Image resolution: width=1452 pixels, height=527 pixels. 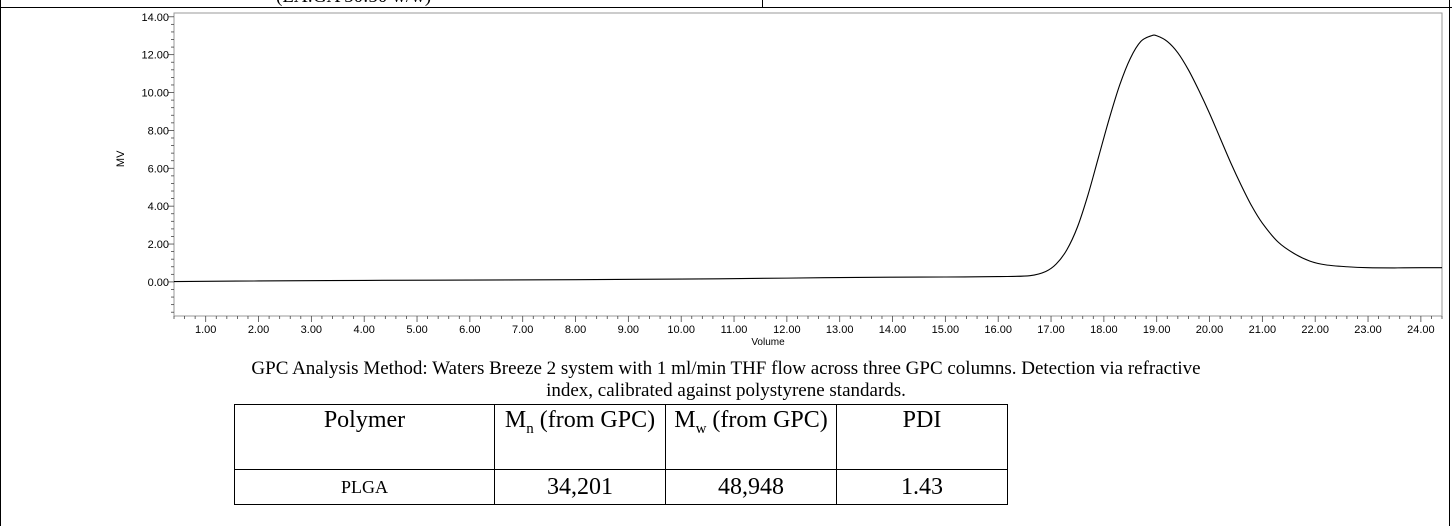 I want to click on cell-mn: 34,201, so click(x=580, y=487).